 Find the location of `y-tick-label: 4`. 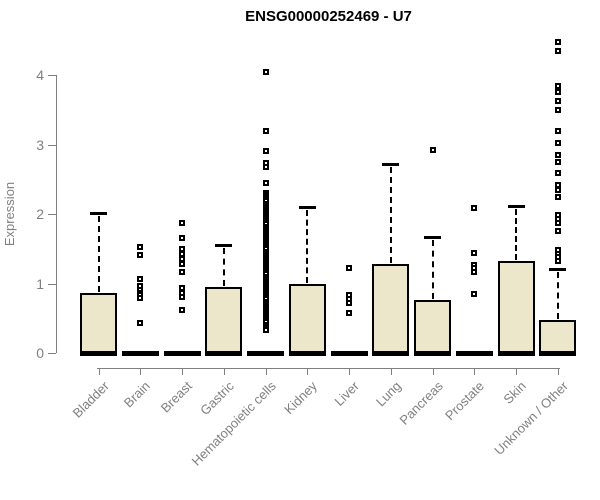

y-tick-label: 4 is located at coordinates (40, 75).